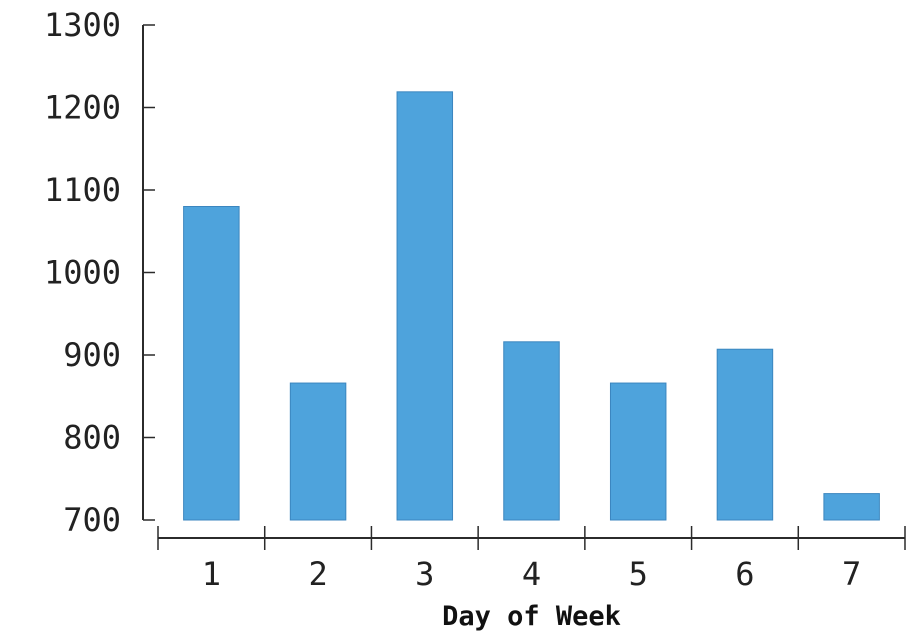  What do you see at coordinates (92, 520) in the screenshot?
I see `y-tick-label: 700` at bounding box center [92, 520].